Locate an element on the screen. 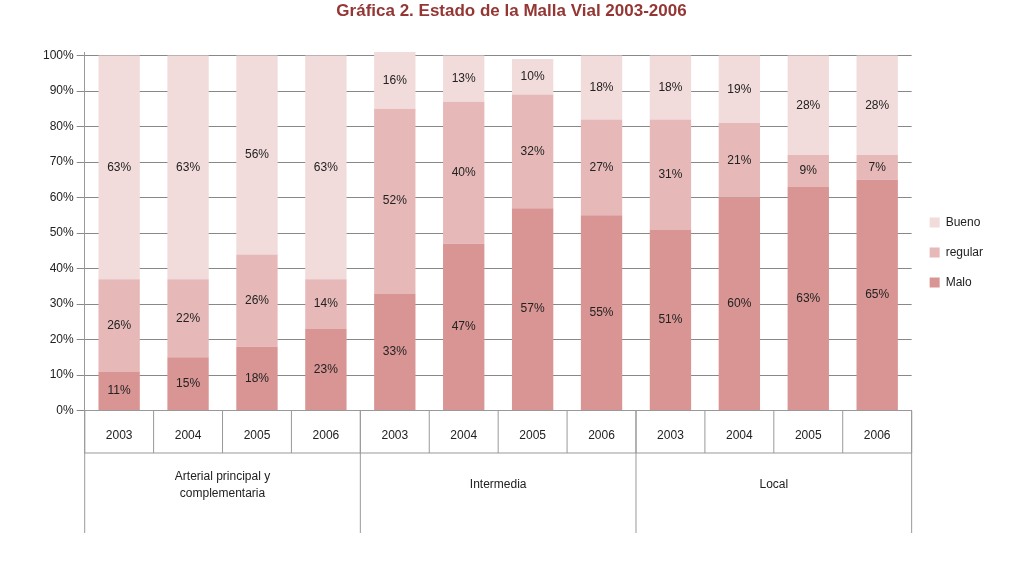 Image resolution: width=1023 pixels, height=563 pixels. data-label: 55% is located at coordinates (601, 312).